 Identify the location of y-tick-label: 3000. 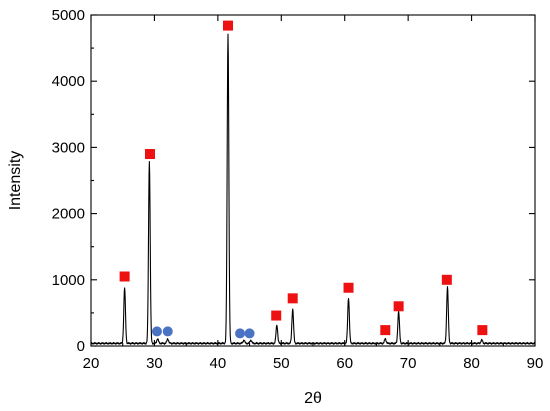
(68, 147).